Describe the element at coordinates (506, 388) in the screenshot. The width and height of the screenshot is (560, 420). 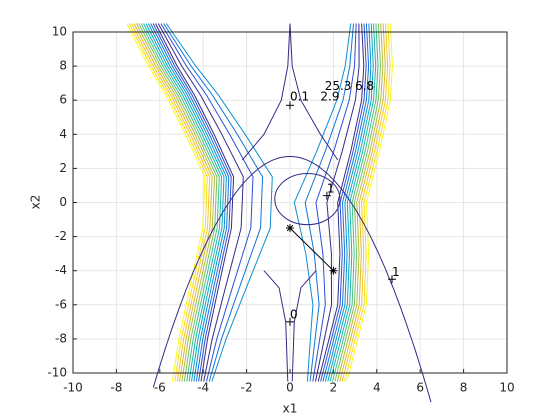
I see `x-tick-label: 10` at that location.